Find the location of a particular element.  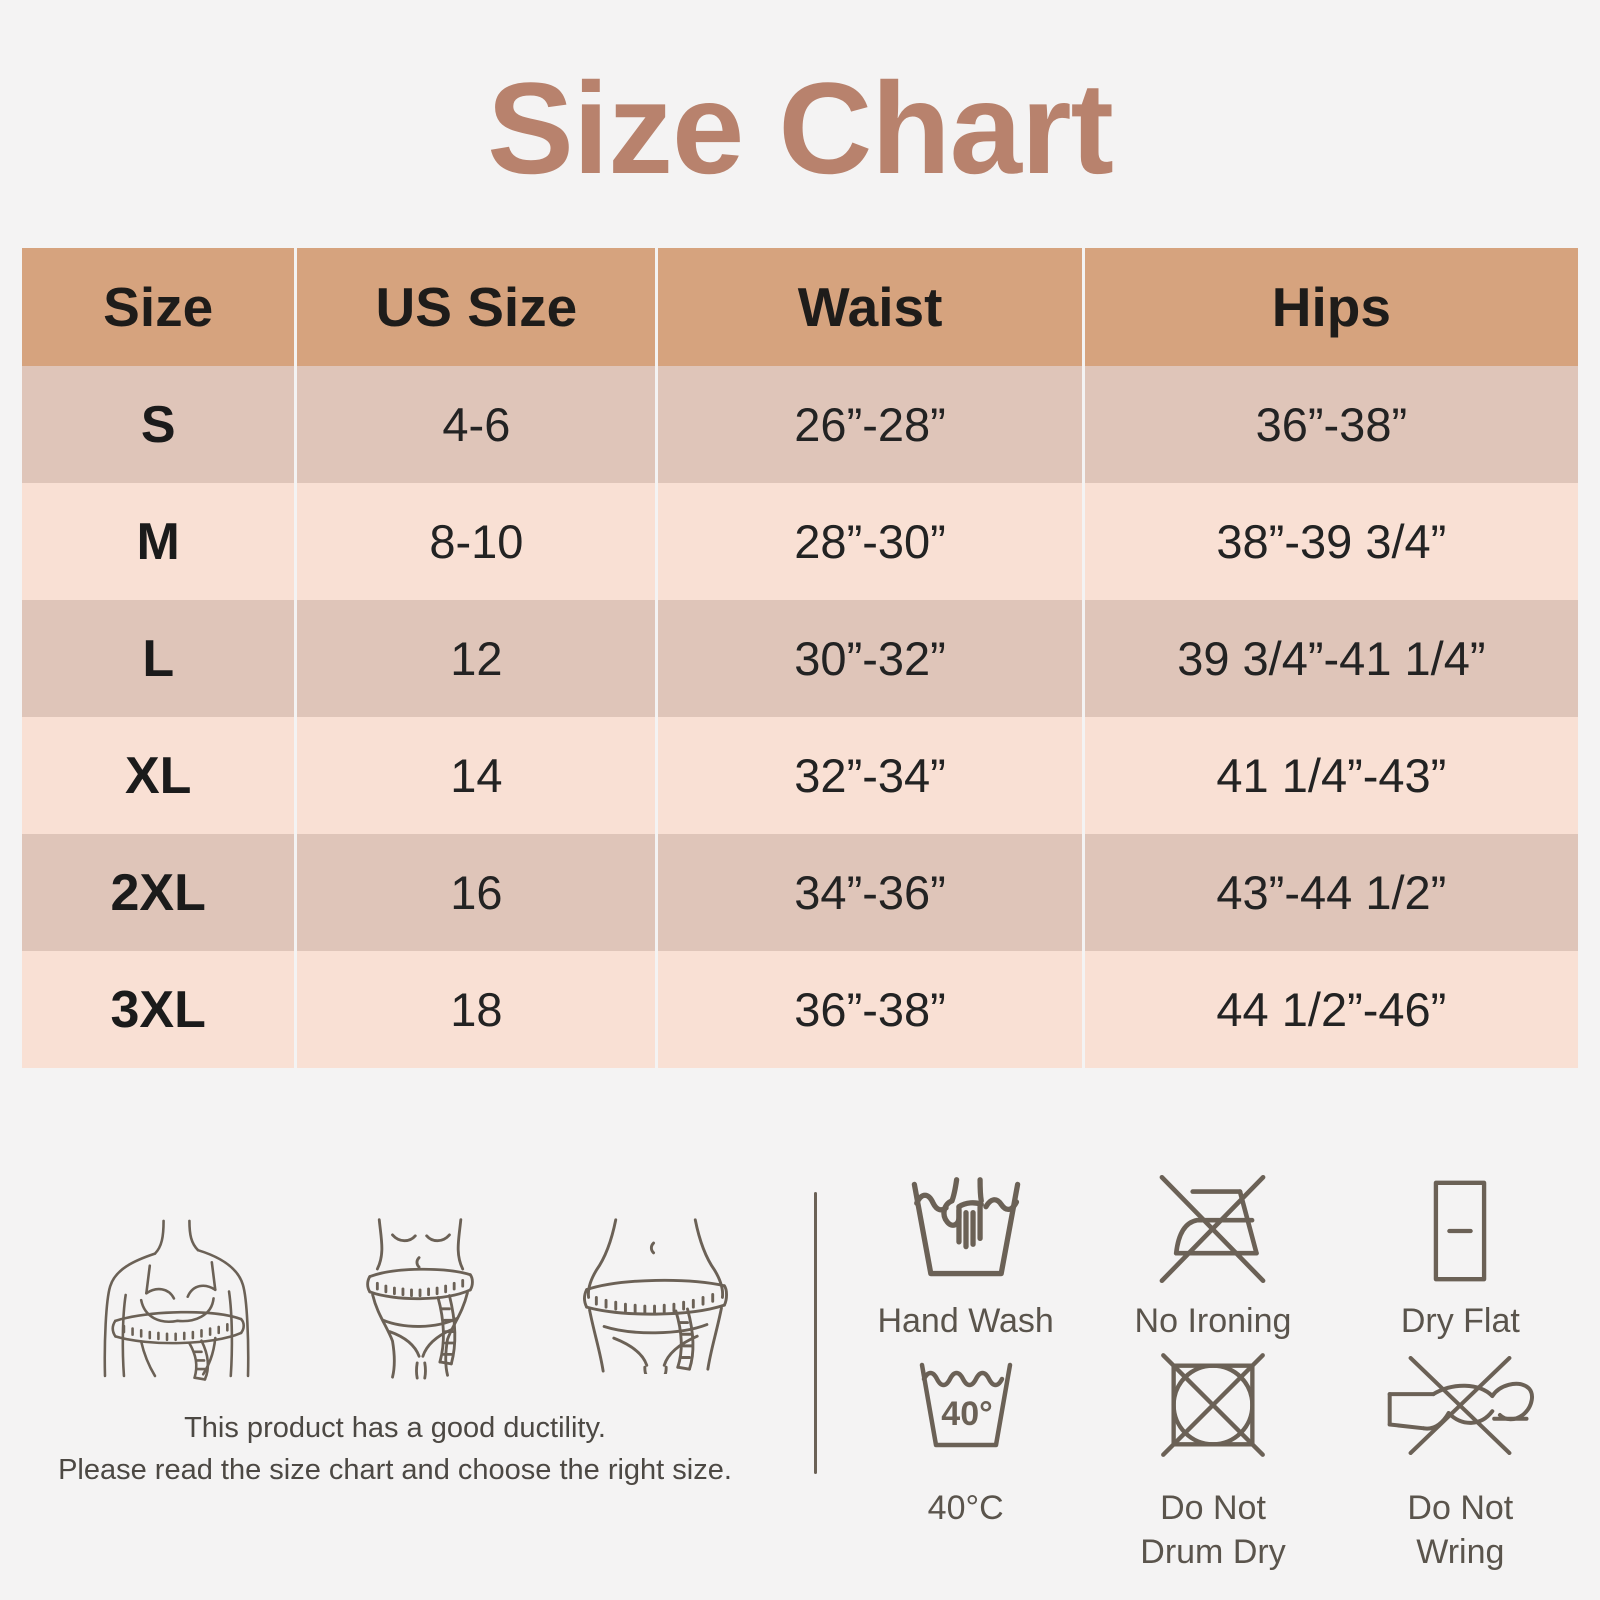

care-label-no-ironing: No Ironing is located at coordinates (1213, 1321).